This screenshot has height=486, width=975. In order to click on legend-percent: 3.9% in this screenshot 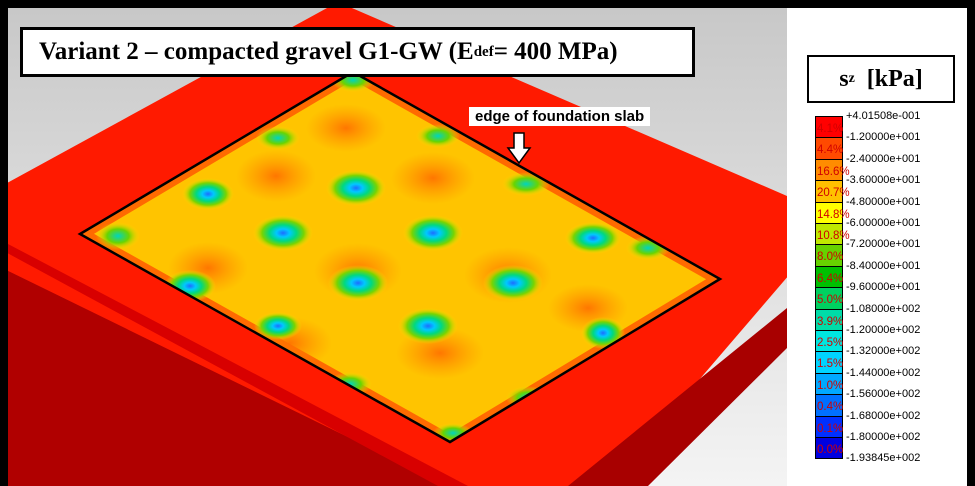, I will do `click(830, 321)`.